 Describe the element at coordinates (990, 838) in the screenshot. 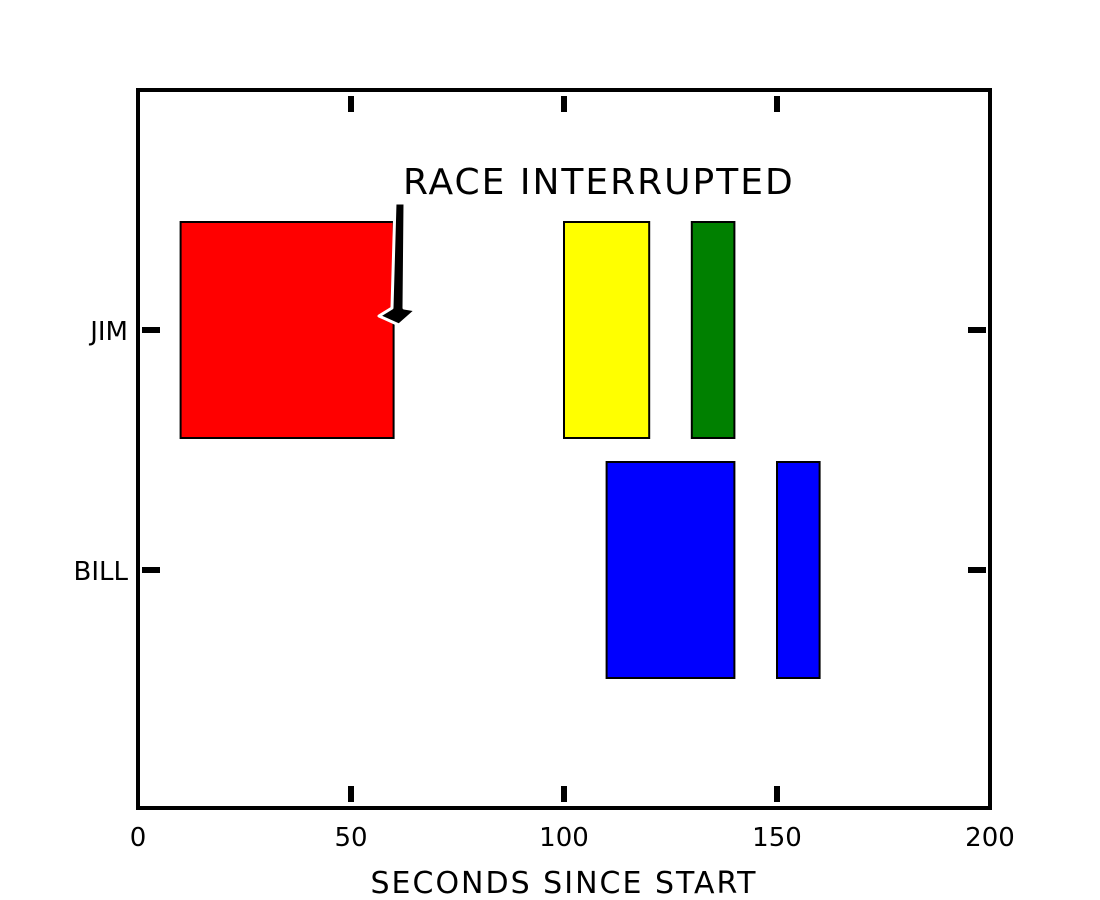

I see `x-tick-label-200: 200` at that location.